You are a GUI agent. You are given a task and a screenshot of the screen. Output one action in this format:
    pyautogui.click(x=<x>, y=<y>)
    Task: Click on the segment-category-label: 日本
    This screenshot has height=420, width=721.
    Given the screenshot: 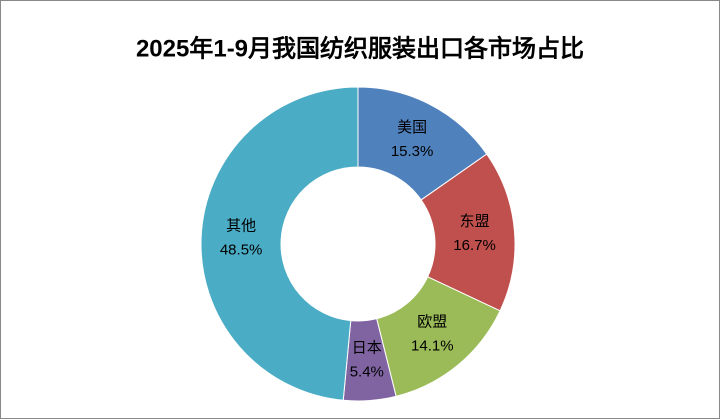 What is the action you would take?
    pyautogui.click(x=367, y=348)
    